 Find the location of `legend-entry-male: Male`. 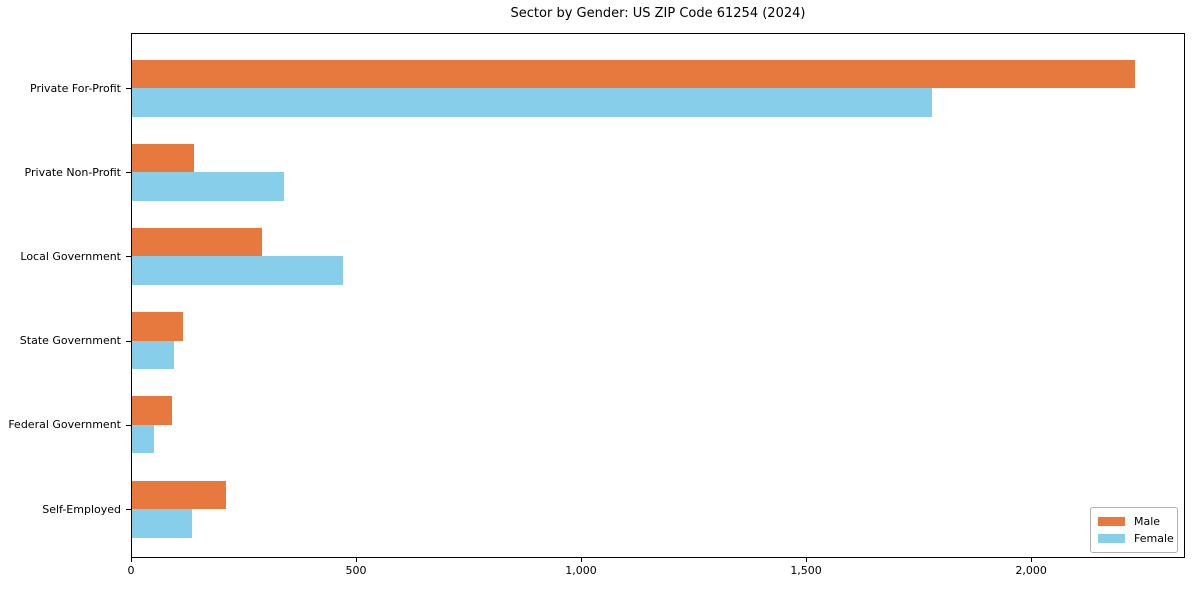

legend-entry-male: Male is located at coordinates (1134, 521).